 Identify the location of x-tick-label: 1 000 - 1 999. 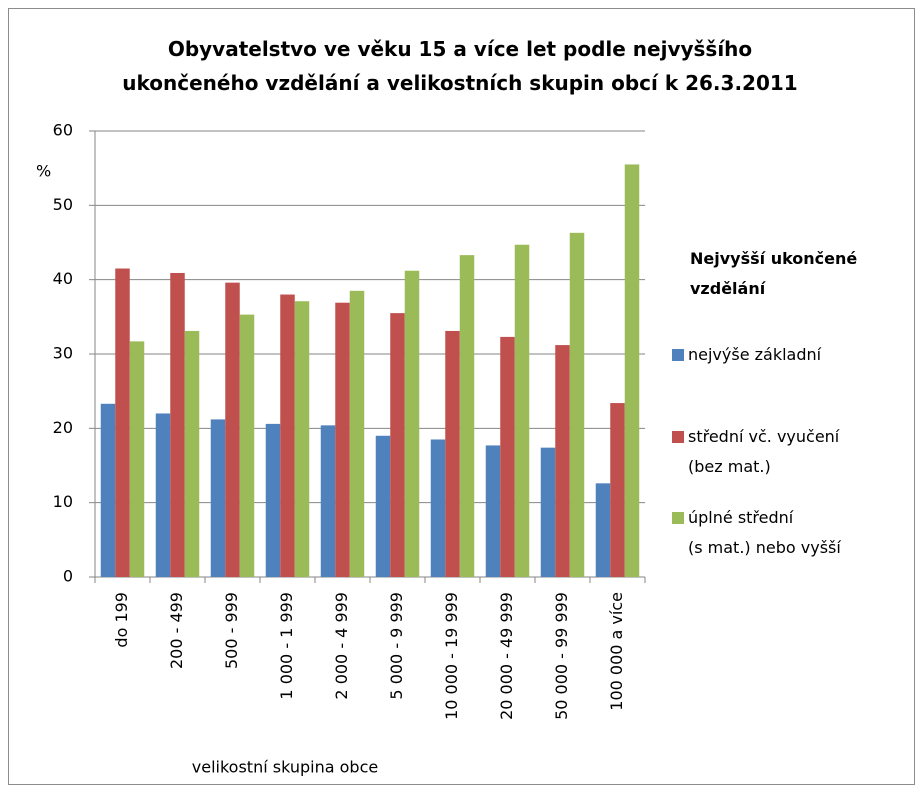
(286, 646).